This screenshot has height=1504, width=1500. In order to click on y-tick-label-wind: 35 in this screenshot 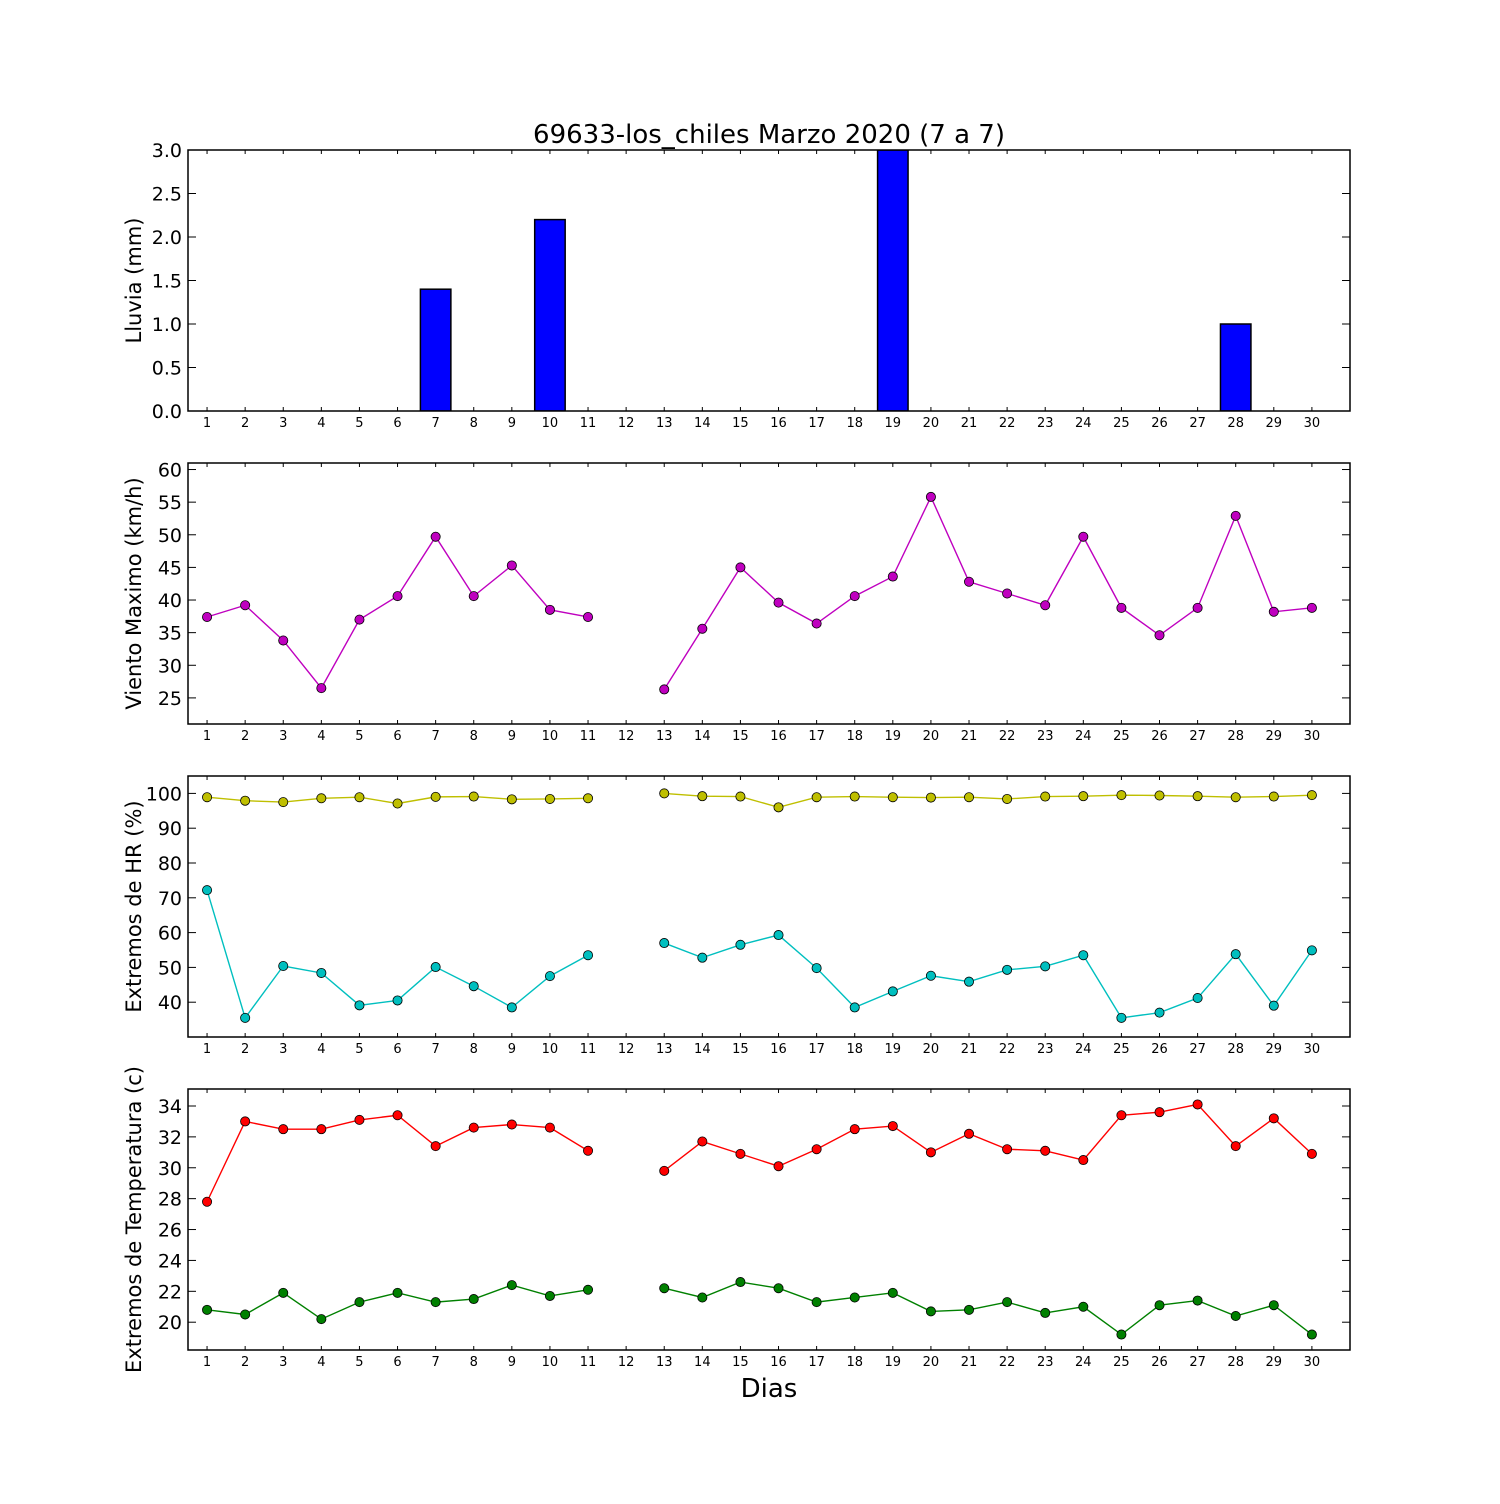, I will do `click(170, 634)`.